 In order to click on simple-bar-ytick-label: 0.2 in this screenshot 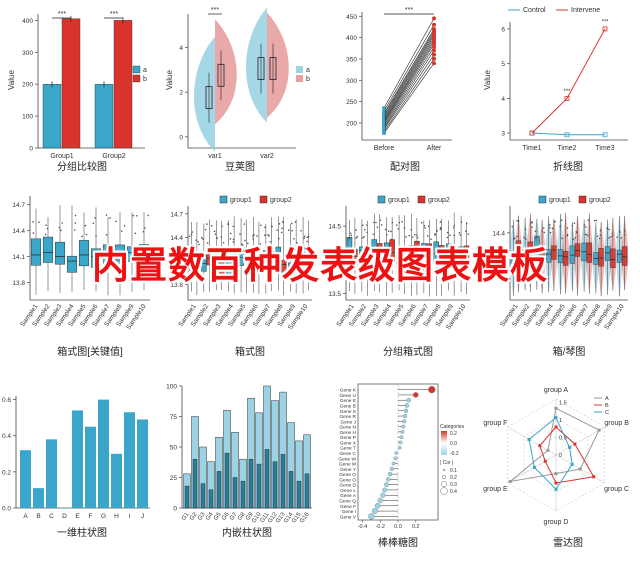, I will do `click(6, 472)`.